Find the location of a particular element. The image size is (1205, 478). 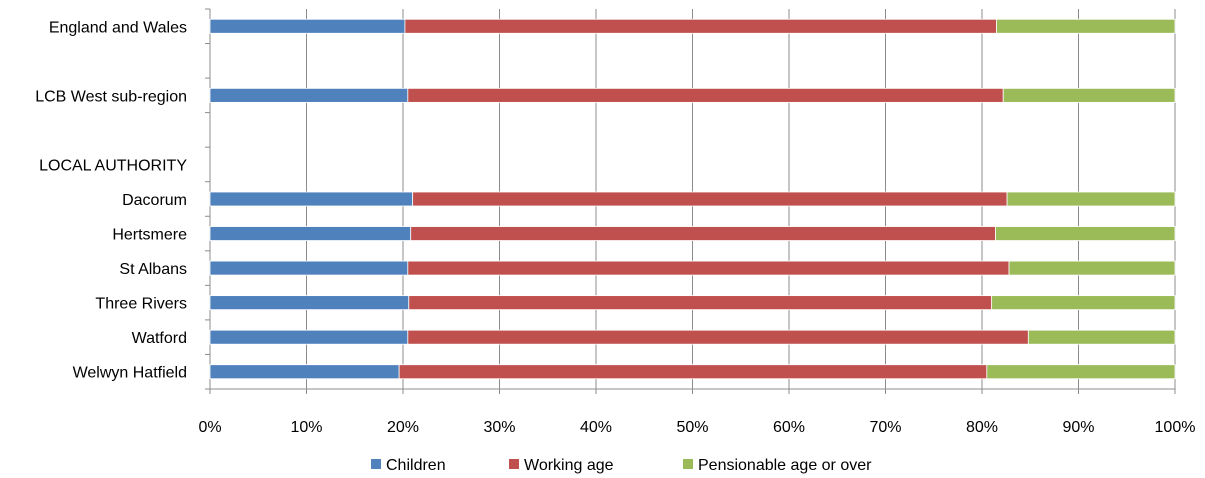

x-tick-label: 70% is located at coordinates (885, 427).